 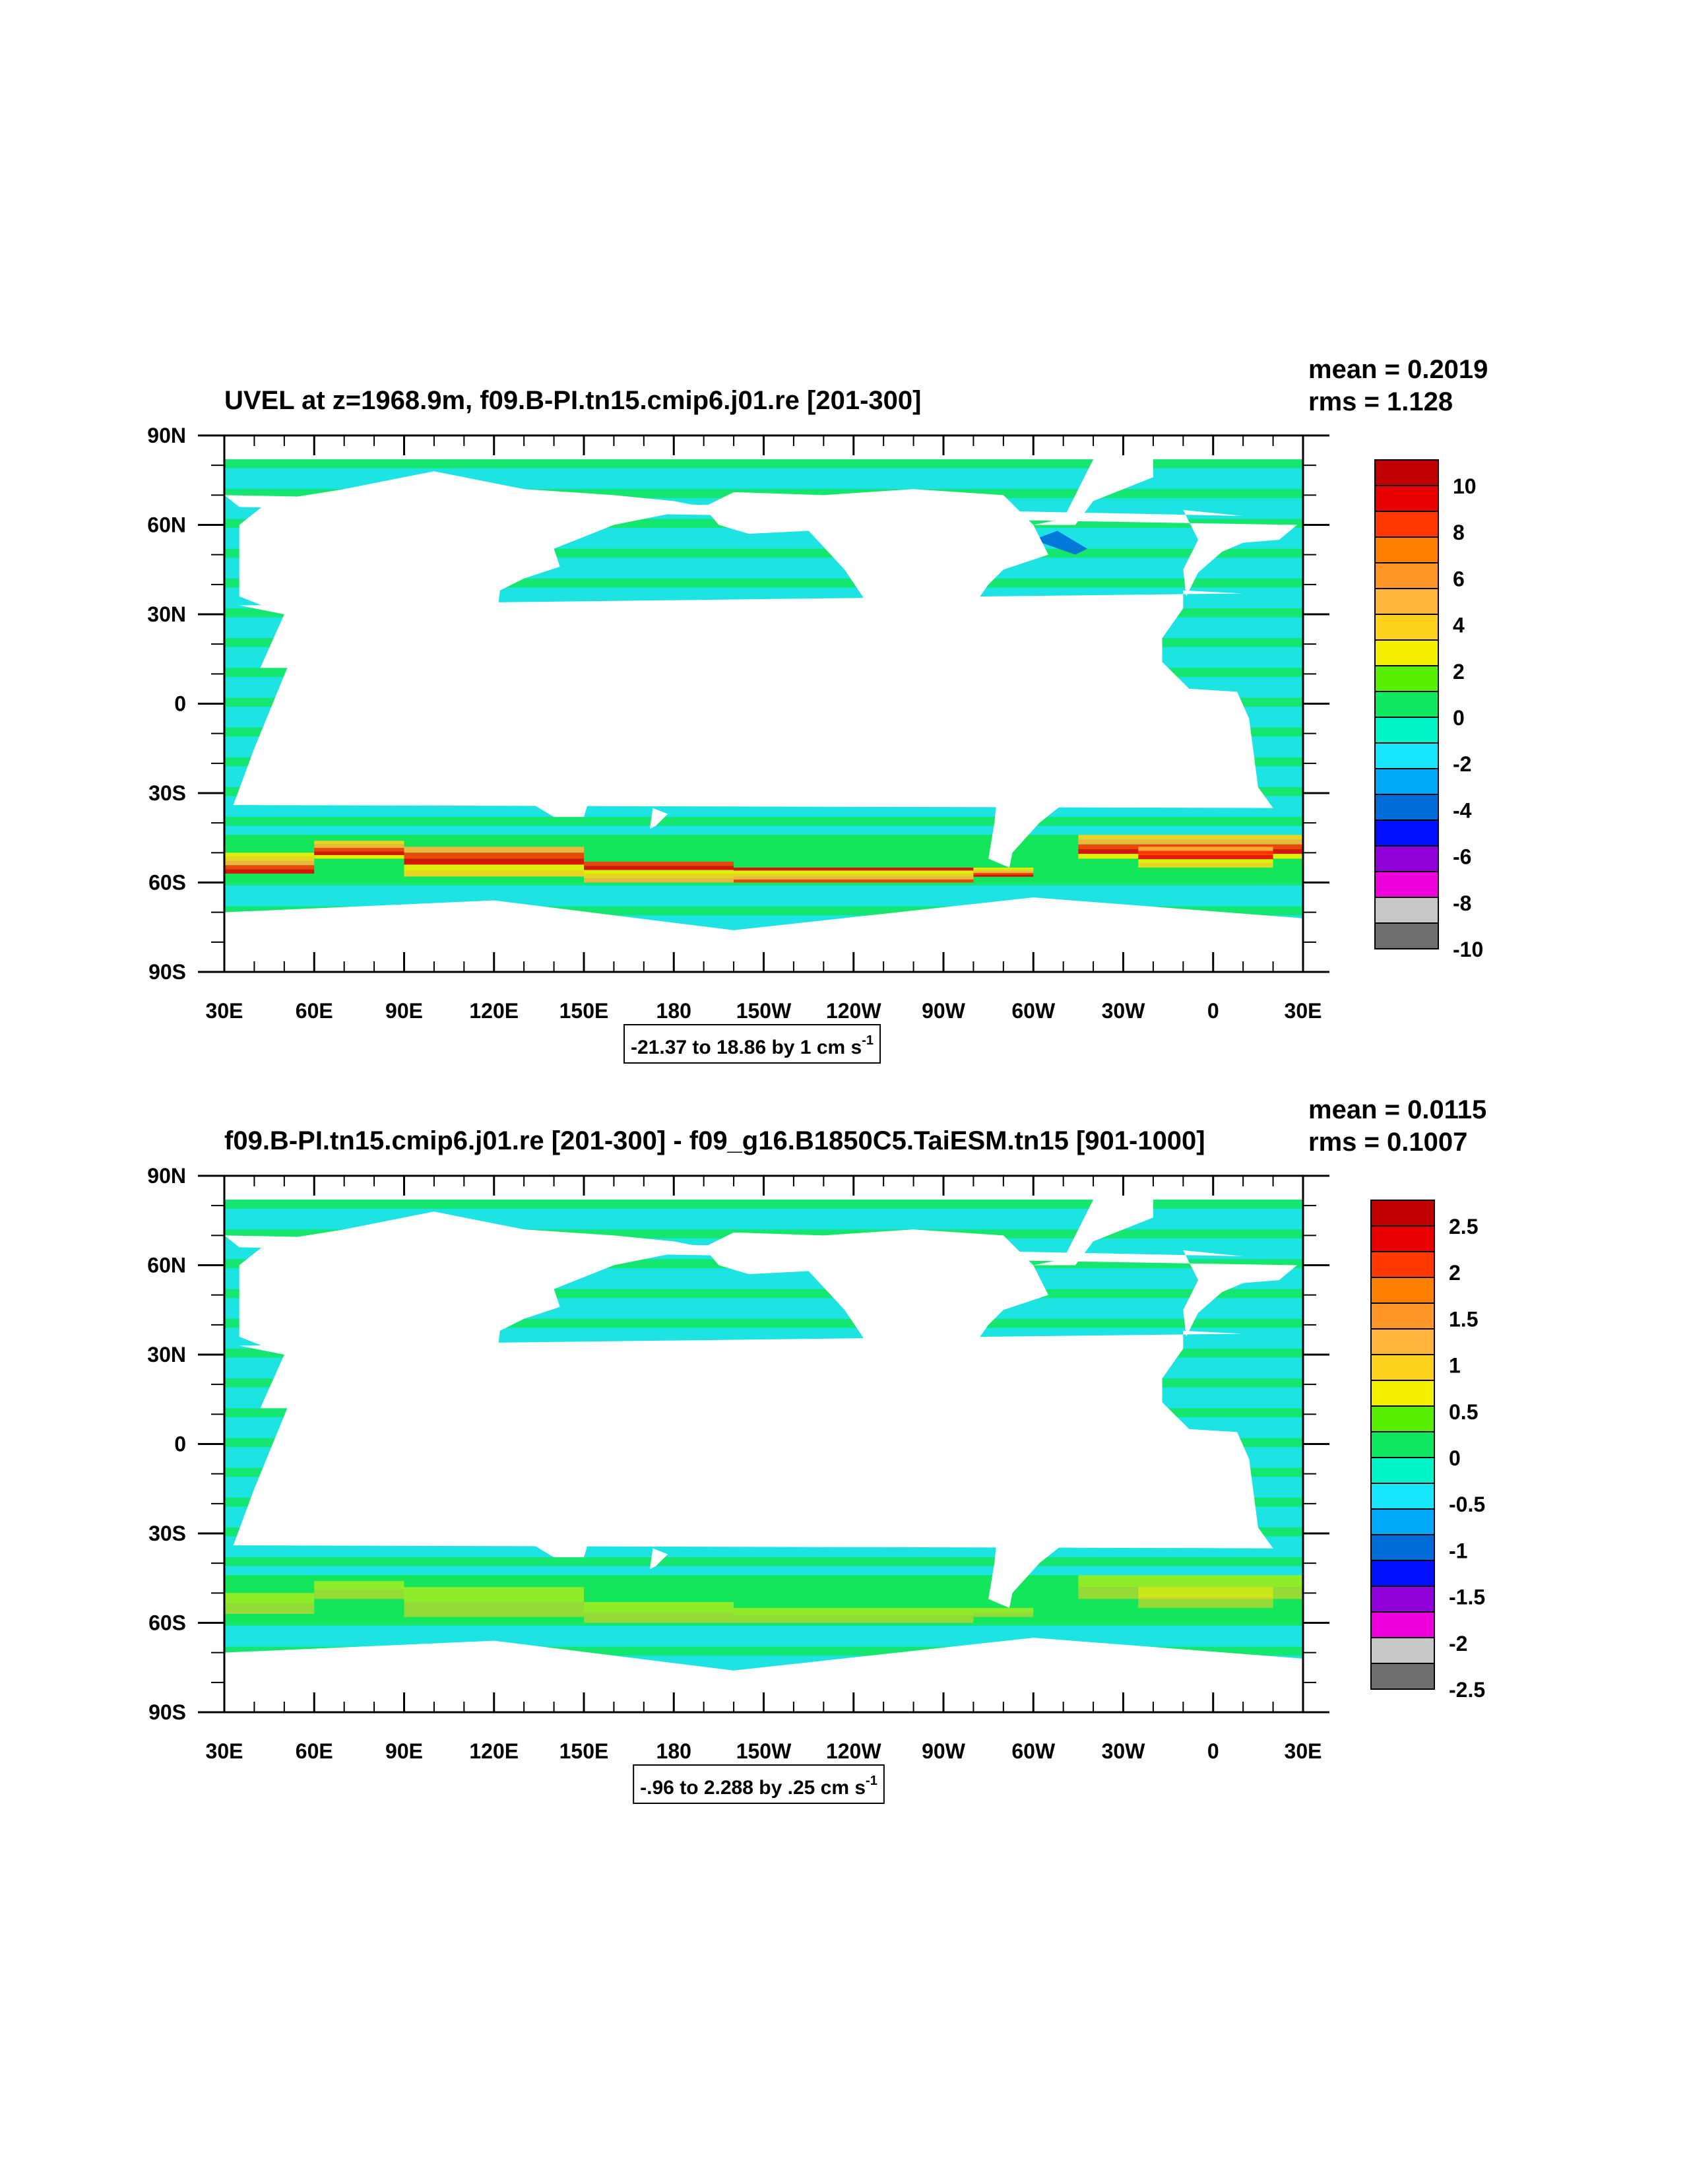 What do you see at coordinates (166, 614) in the screenshot?
I see `y-tick-label: 30N` at bounding box center [166, 614].